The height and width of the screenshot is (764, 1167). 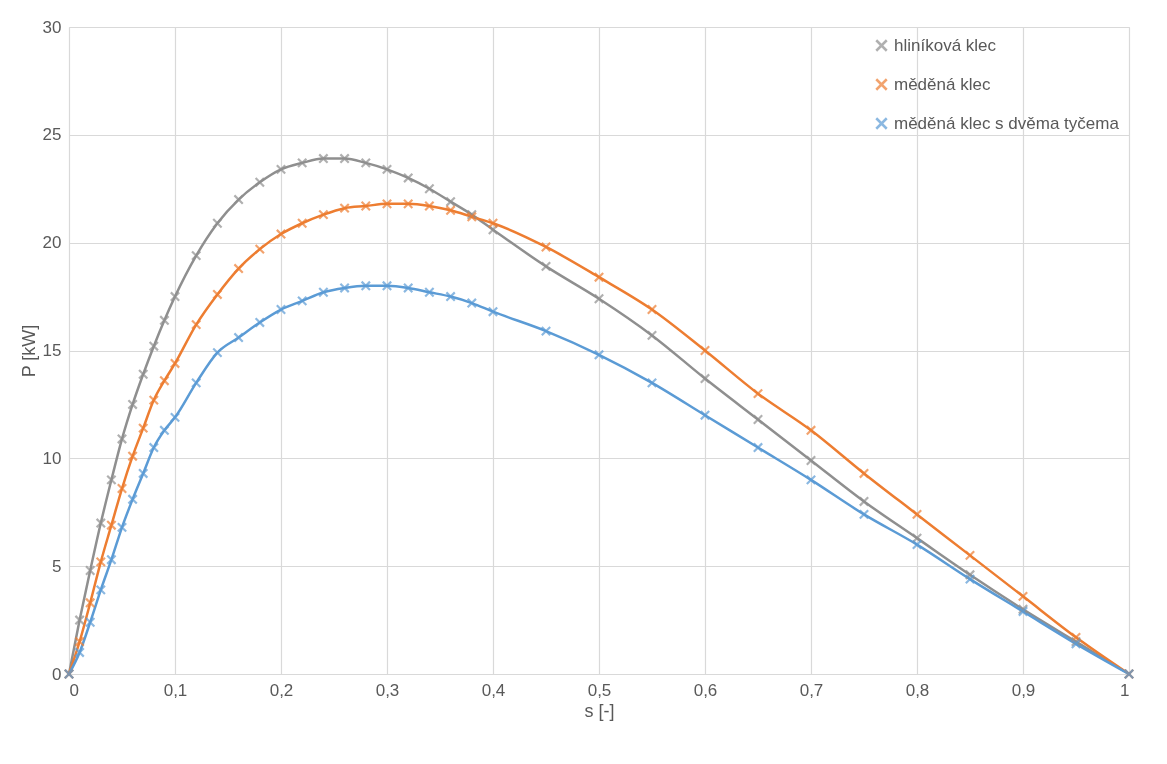 What do you see at coordinates (1023, 690) in the screenshot?
I see `x-tick-label: 0,9` at bounding box center [1023, 690].